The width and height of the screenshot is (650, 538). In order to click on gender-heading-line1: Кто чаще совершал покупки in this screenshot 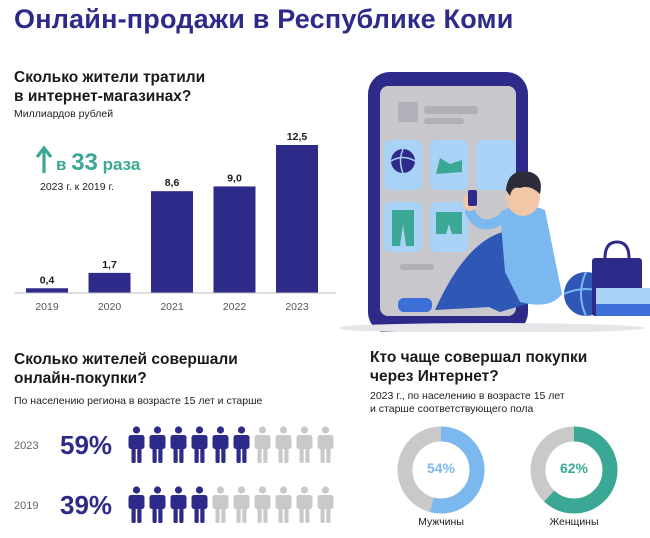, I will do `click(479, 357)`.